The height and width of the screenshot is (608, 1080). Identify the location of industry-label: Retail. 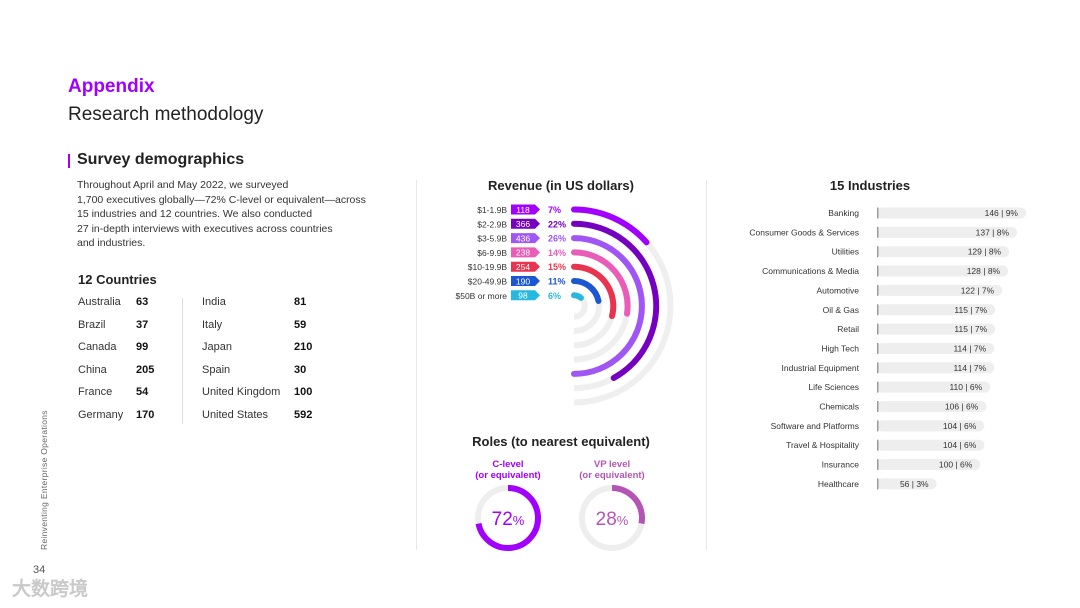
(848, 329).